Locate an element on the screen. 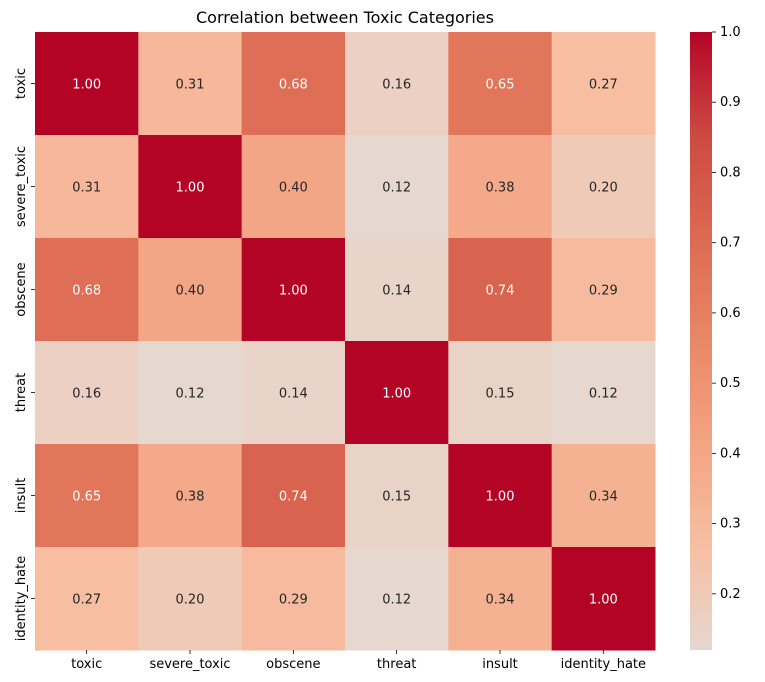  colorbar is located at coordinates (701, 341).